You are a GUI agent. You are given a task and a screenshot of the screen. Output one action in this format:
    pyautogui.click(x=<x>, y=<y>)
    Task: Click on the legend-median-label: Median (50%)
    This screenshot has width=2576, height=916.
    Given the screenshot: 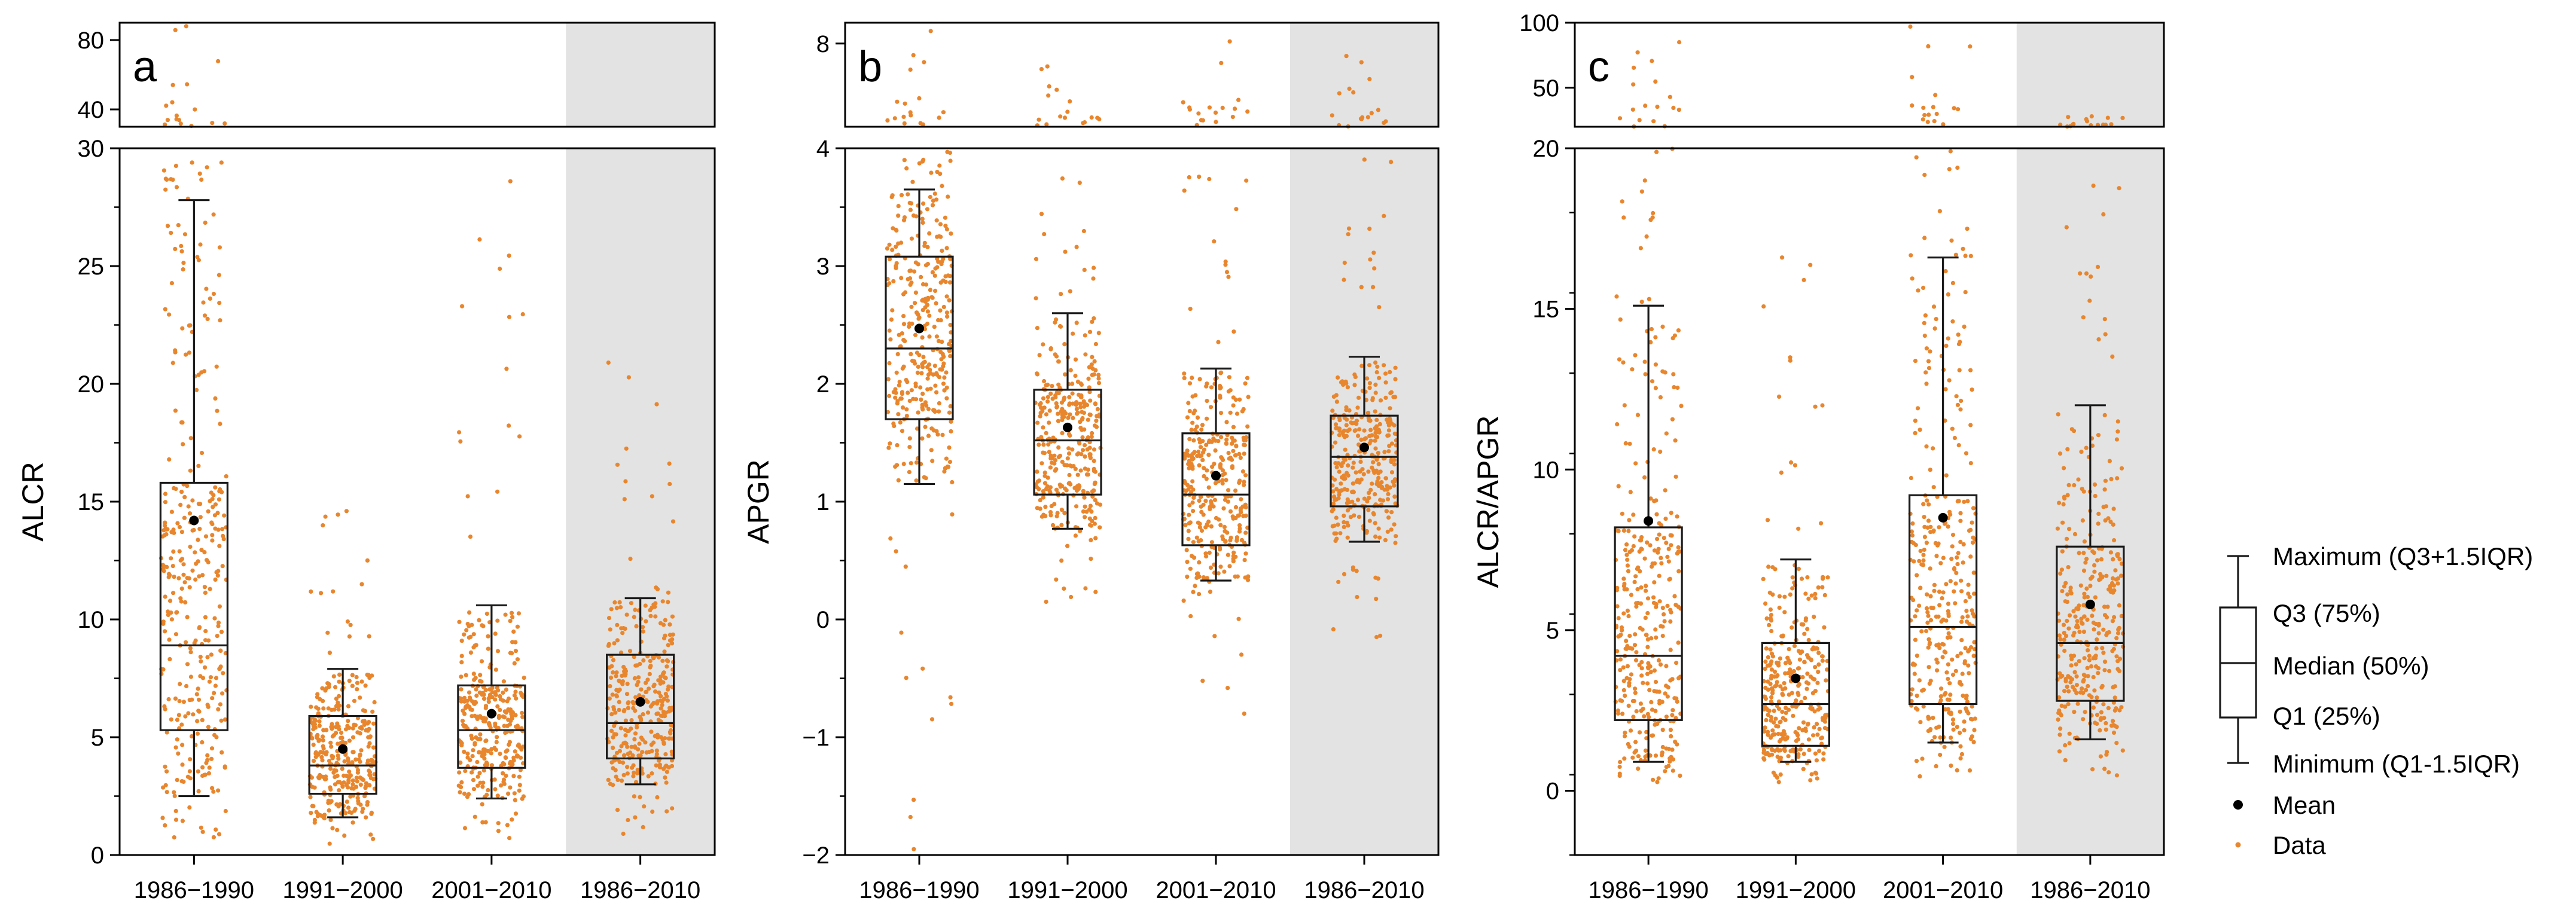 What is the action you would take?
    pyautogui.click(x=2351, y=666)
    